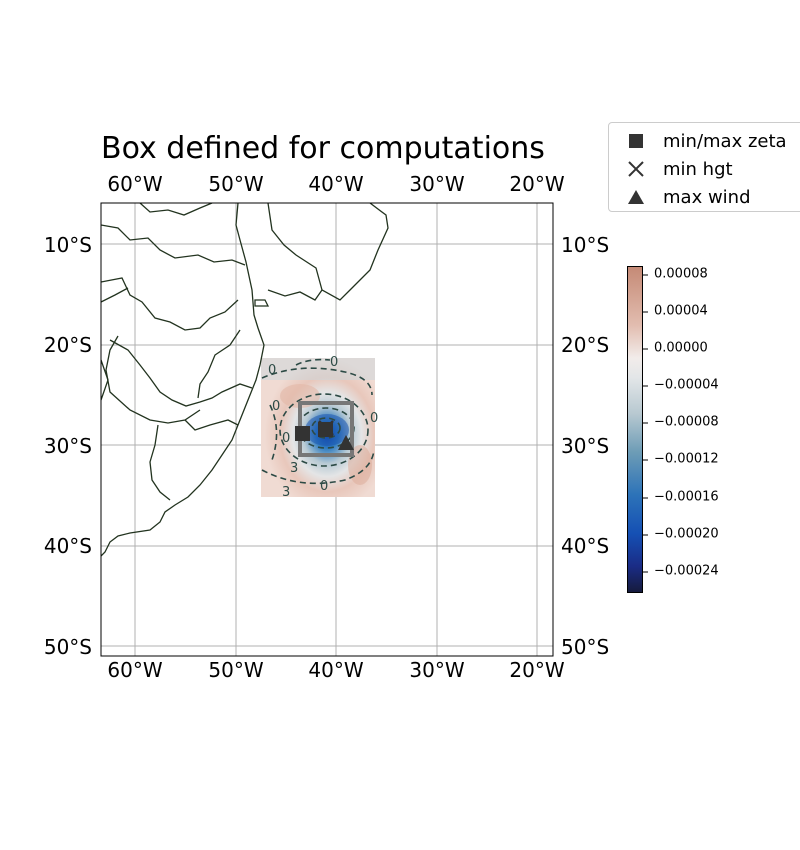  Describe the element at coordinates (585, 245) in the screenshot. I see `lat-tick-right: 10°S` at that location.